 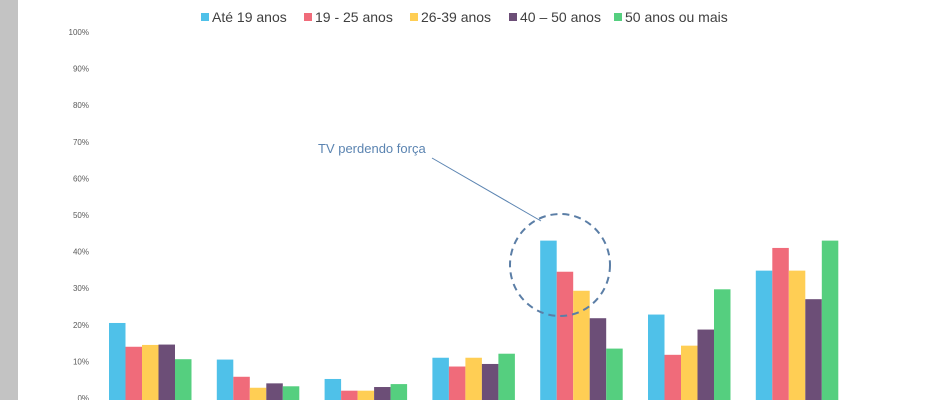 I want to click on y-tick-label: 60%, so click(x=81, y=178).